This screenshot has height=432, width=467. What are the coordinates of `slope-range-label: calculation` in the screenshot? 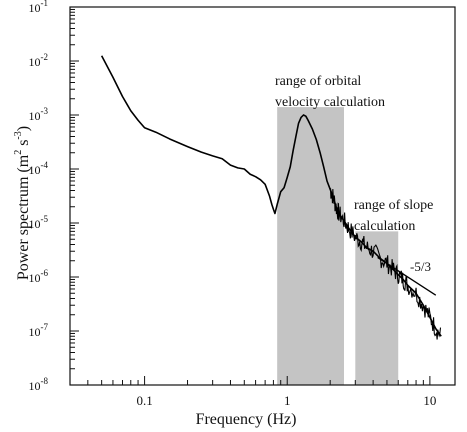 It's located at (384, 226).